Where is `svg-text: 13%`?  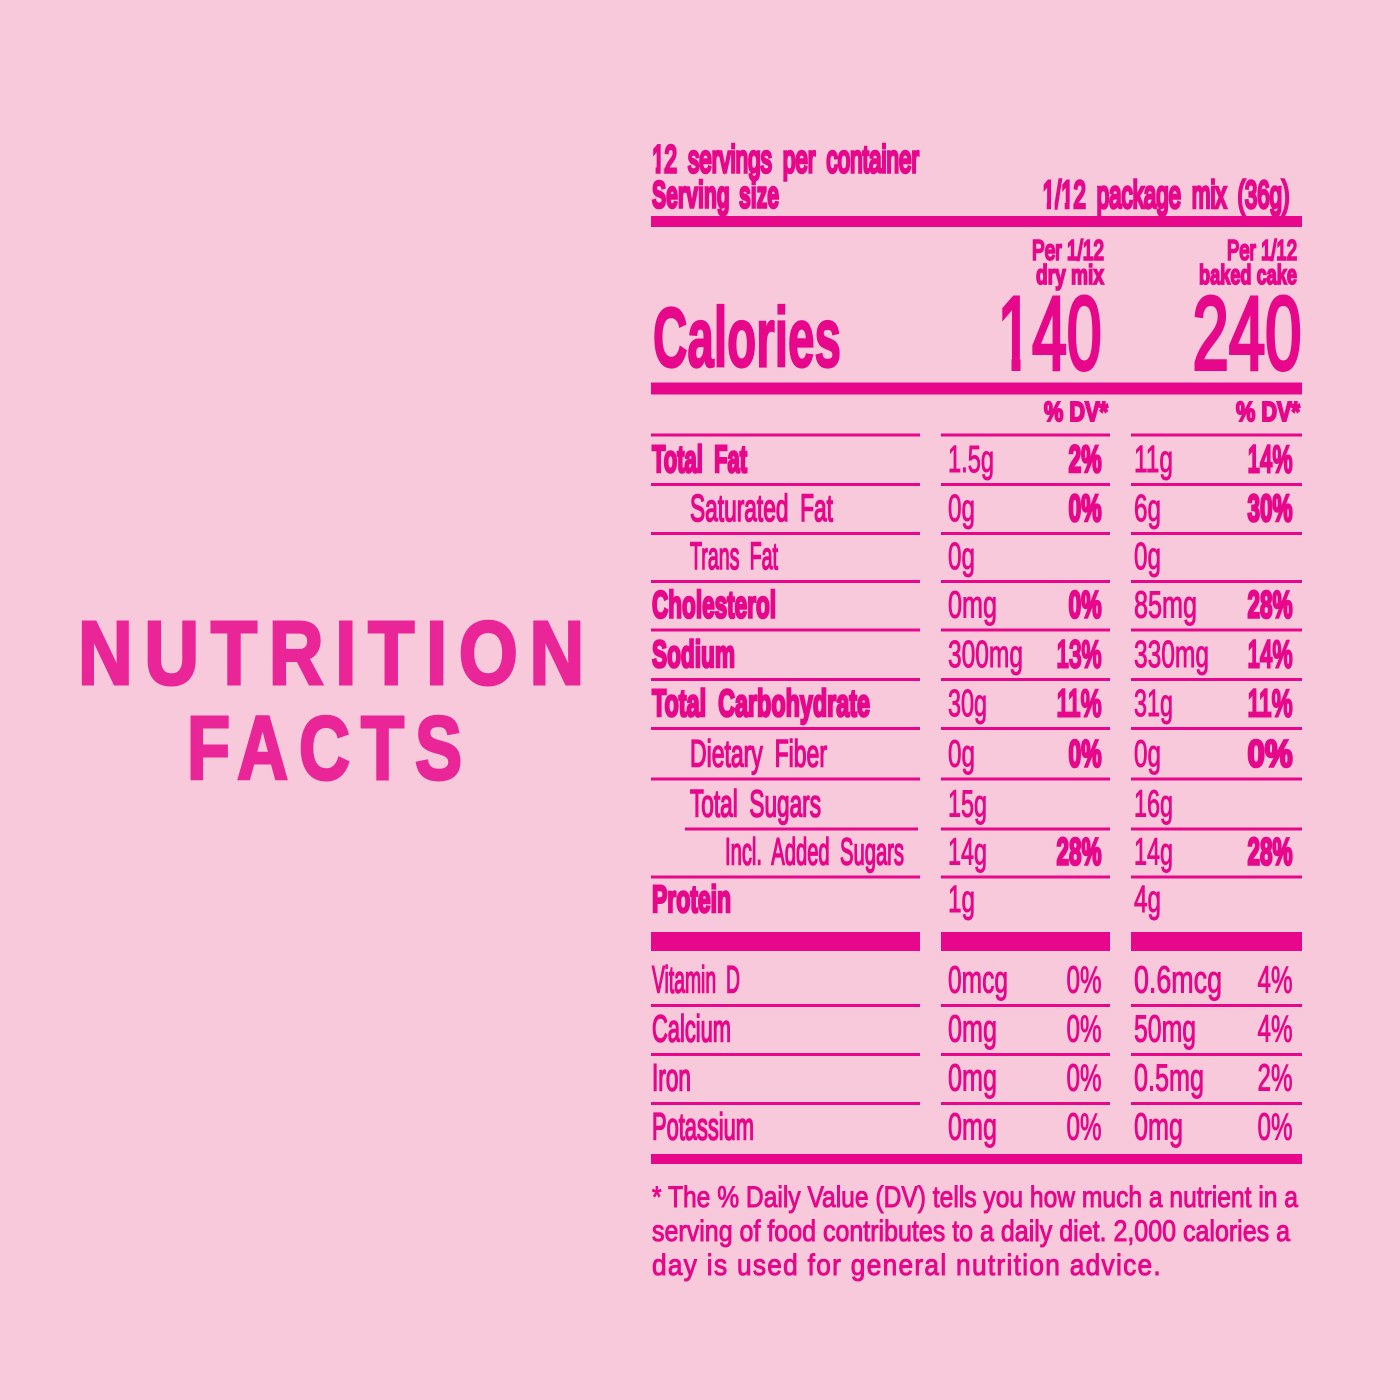
svg-text: 13% is located at coordinates (1079, 655).